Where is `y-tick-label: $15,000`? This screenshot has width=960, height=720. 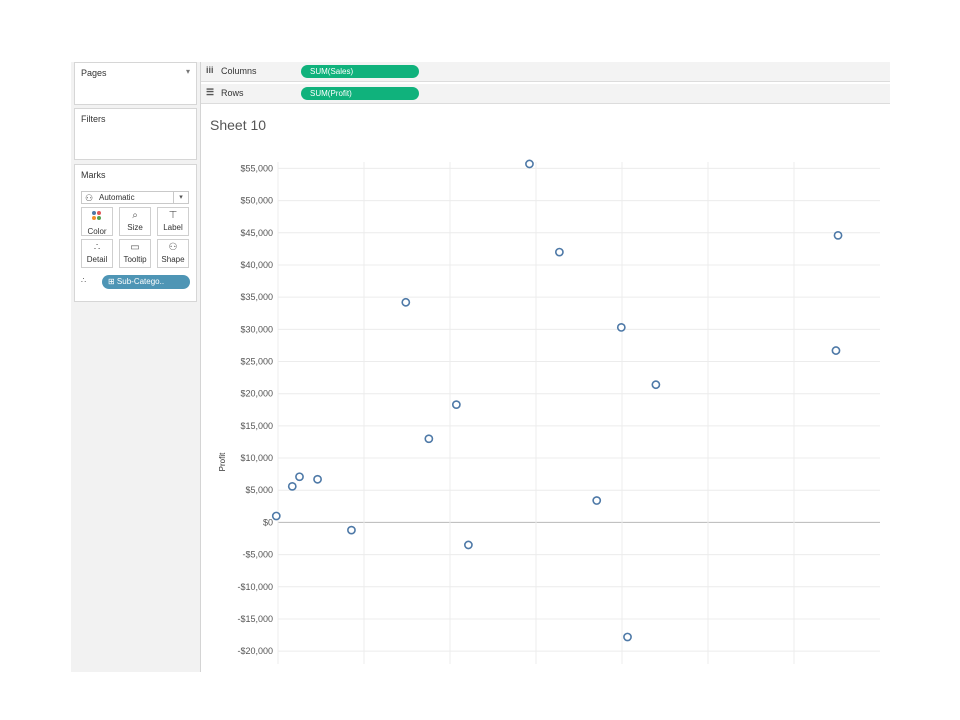
y-tick-label: $15,000 is located at coordinates (256, 426).